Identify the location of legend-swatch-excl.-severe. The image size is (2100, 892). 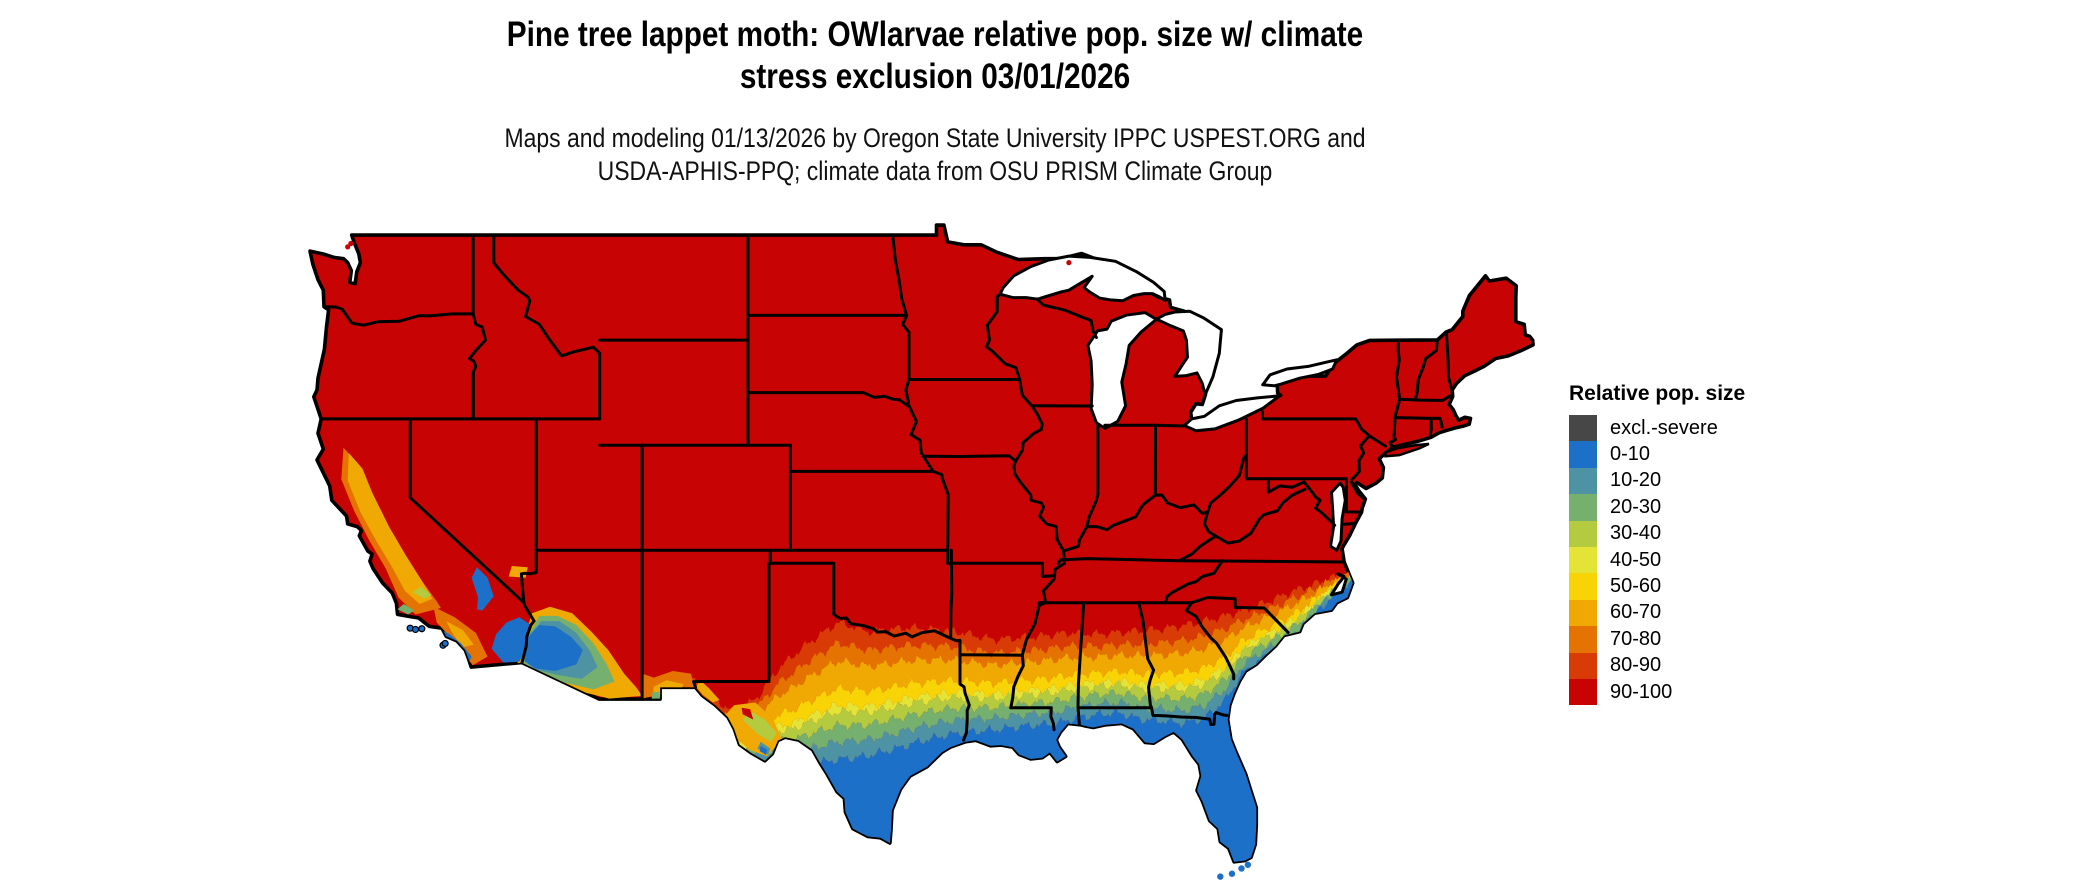
(1583, 428).